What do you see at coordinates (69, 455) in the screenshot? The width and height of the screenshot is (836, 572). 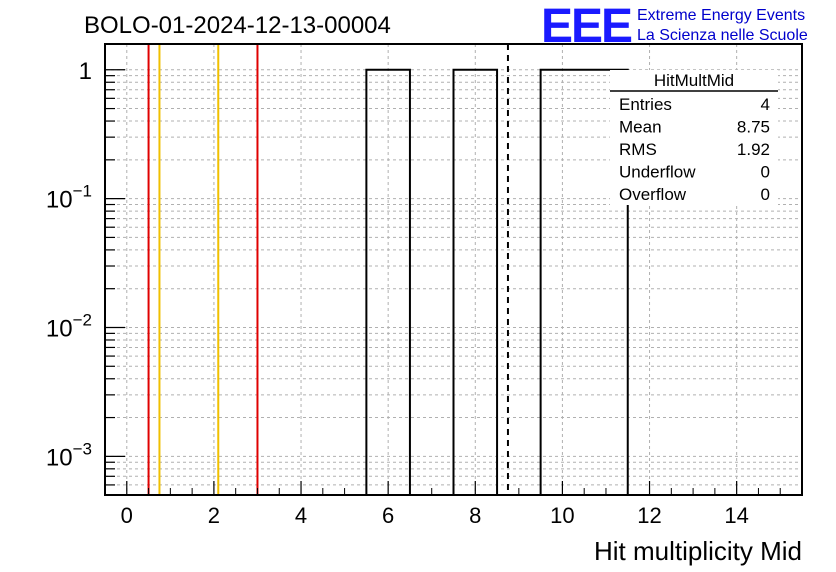 I see `y-tick-label: 10⁻³` at bounding box center [69, 455].